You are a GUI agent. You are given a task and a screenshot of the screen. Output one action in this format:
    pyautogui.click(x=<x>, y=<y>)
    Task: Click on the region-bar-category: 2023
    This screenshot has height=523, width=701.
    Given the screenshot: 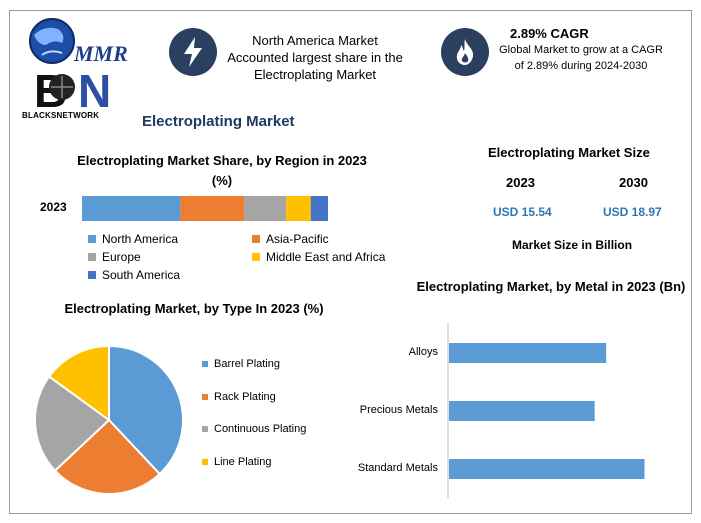 What is the action you would take?
    pyautogui.click(x=53, y=207)
    